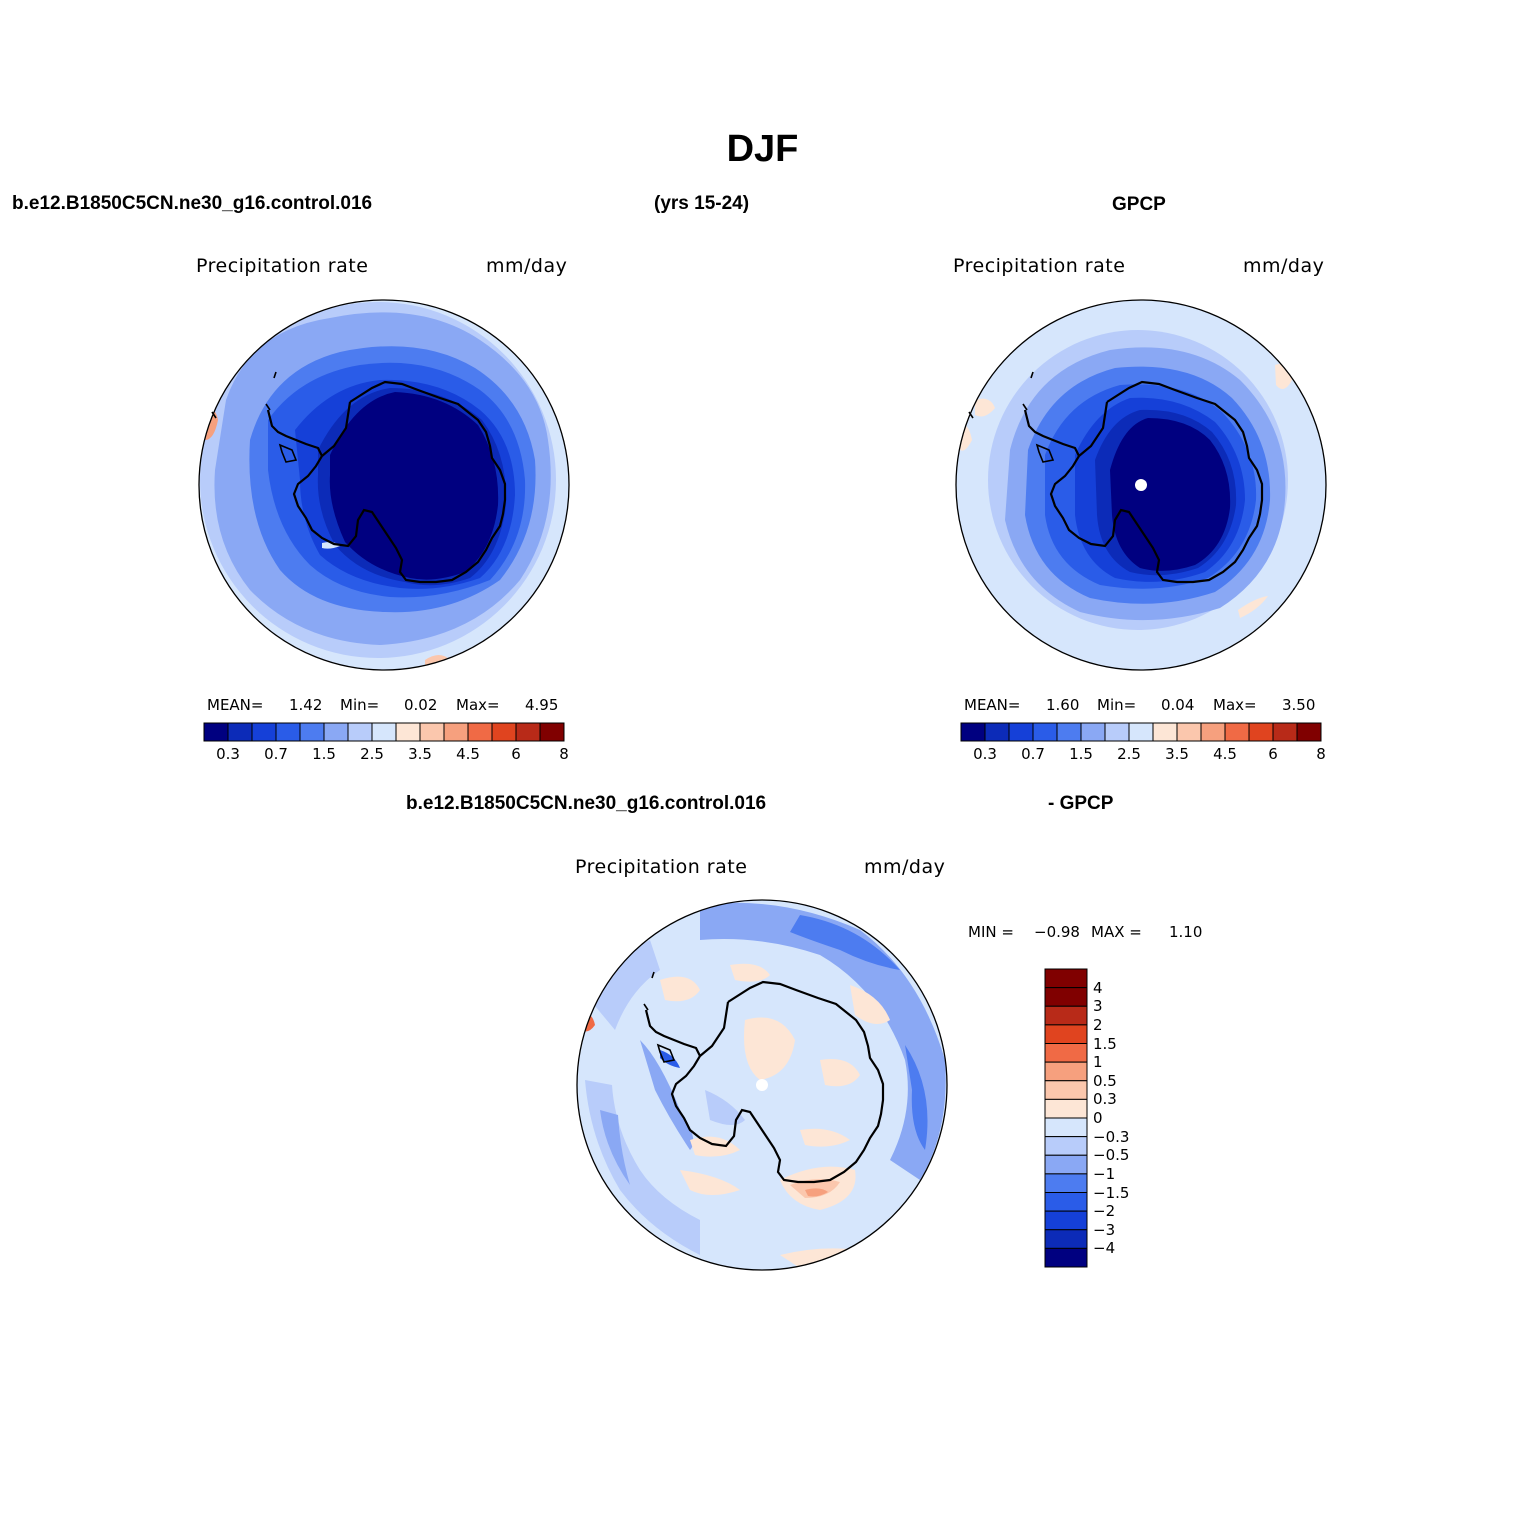 This screenshot has width=1525, height=1525. I want to click on obs-min-label: Min=, so click(1117, 705).